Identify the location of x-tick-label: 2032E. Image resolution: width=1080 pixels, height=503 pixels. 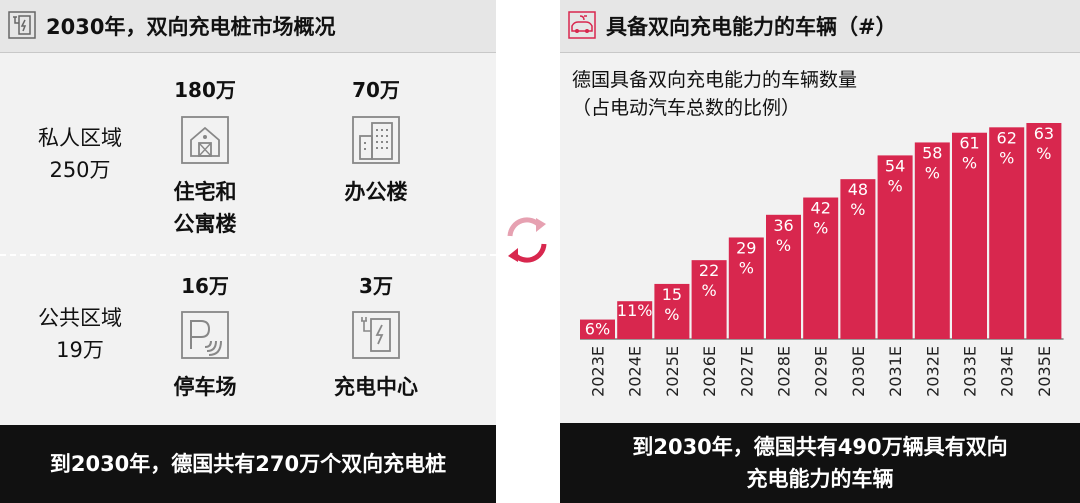
(932, 371).